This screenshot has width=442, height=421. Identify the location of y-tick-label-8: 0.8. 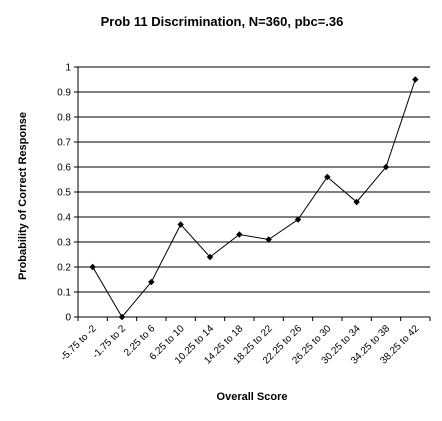
(64, 118).